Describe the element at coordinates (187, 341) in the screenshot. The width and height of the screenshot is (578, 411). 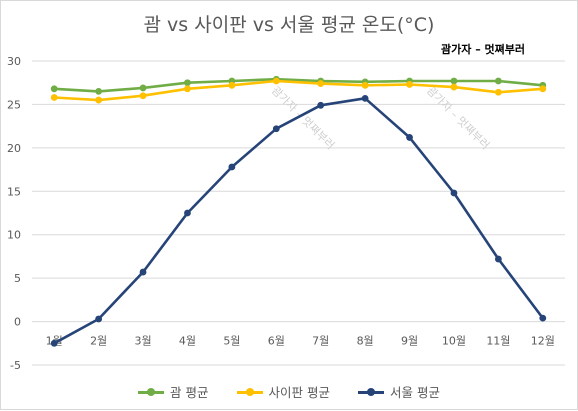
I see `x-tick-label: 4월` at that location.